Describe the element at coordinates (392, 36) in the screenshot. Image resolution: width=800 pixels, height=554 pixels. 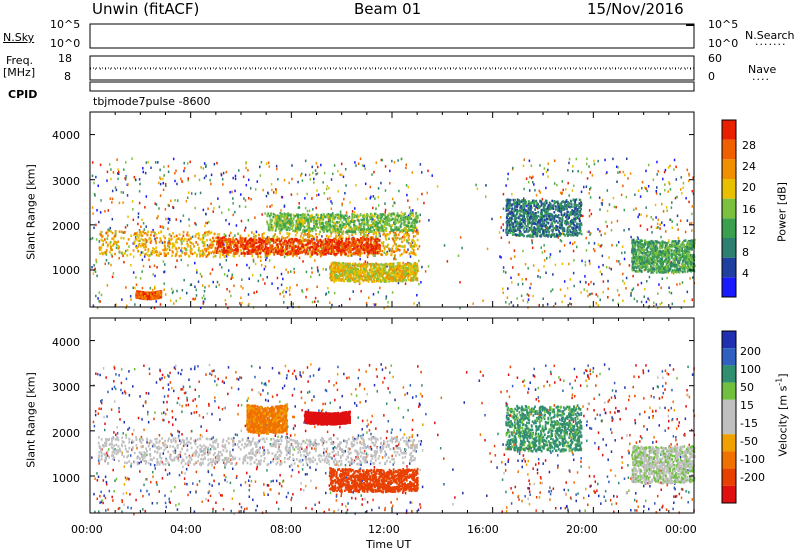
I see `nsky-frame` at that location.